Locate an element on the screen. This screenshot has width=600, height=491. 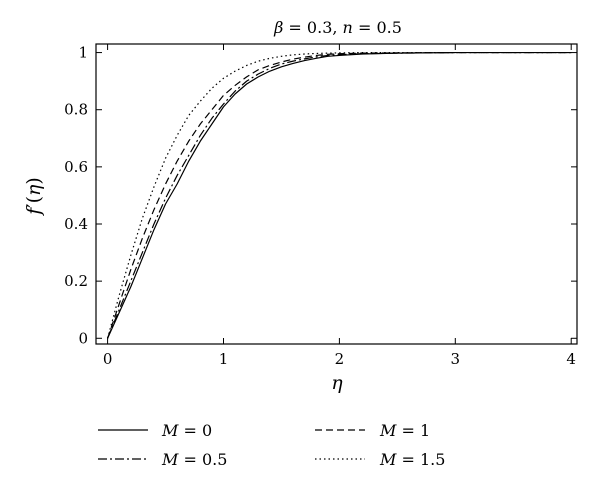
y-axis-label-open: ( is located at coordinates (34, 199).